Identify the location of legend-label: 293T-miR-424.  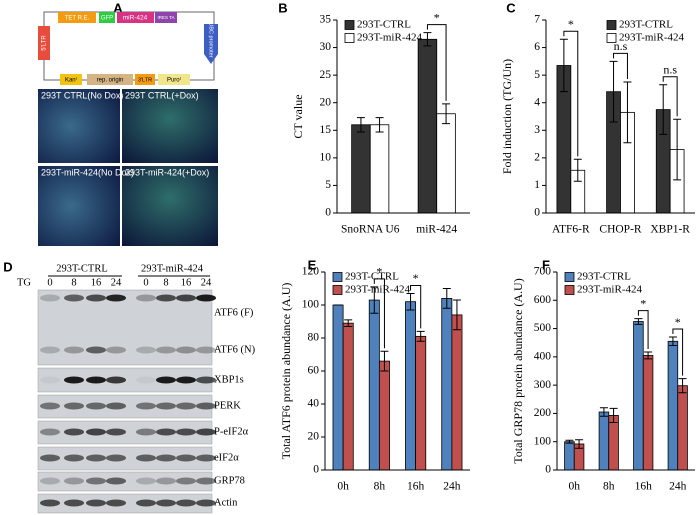
(651, 38).